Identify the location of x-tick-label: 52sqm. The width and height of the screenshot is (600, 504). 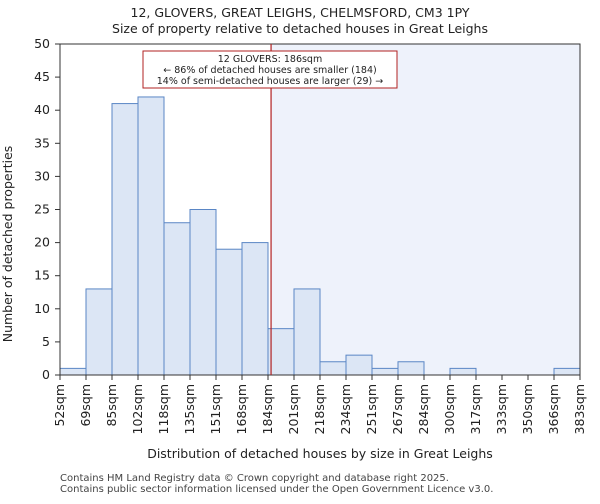
(59, 405).